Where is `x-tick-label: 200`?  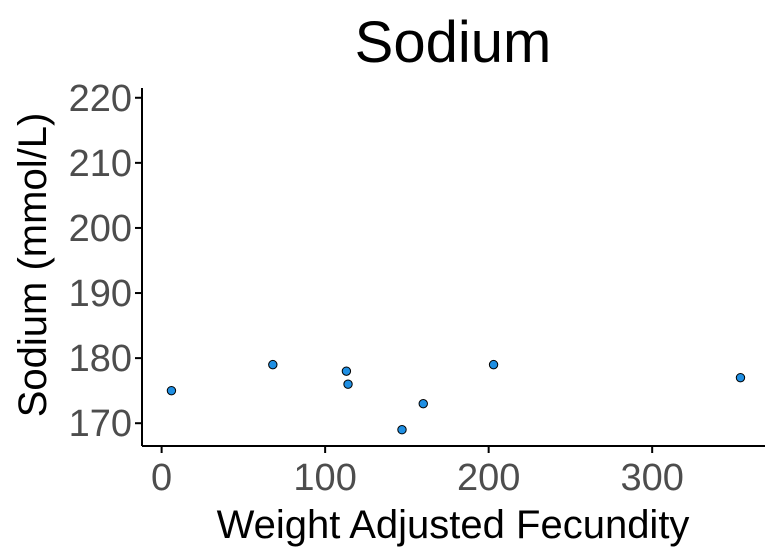
x-tick-label: 200 is located at coordinates (488, 478).